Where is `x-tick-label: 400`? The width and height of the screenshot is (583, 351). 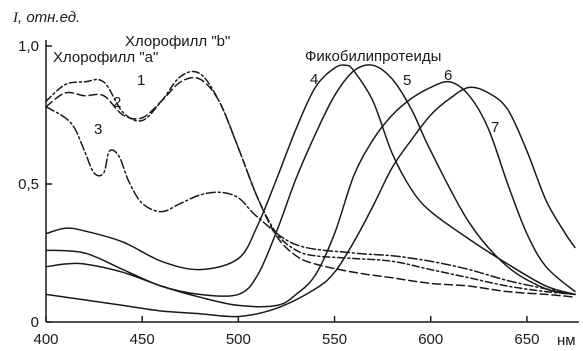
x-tick-label: 400 is located at coordinates (45, 339).